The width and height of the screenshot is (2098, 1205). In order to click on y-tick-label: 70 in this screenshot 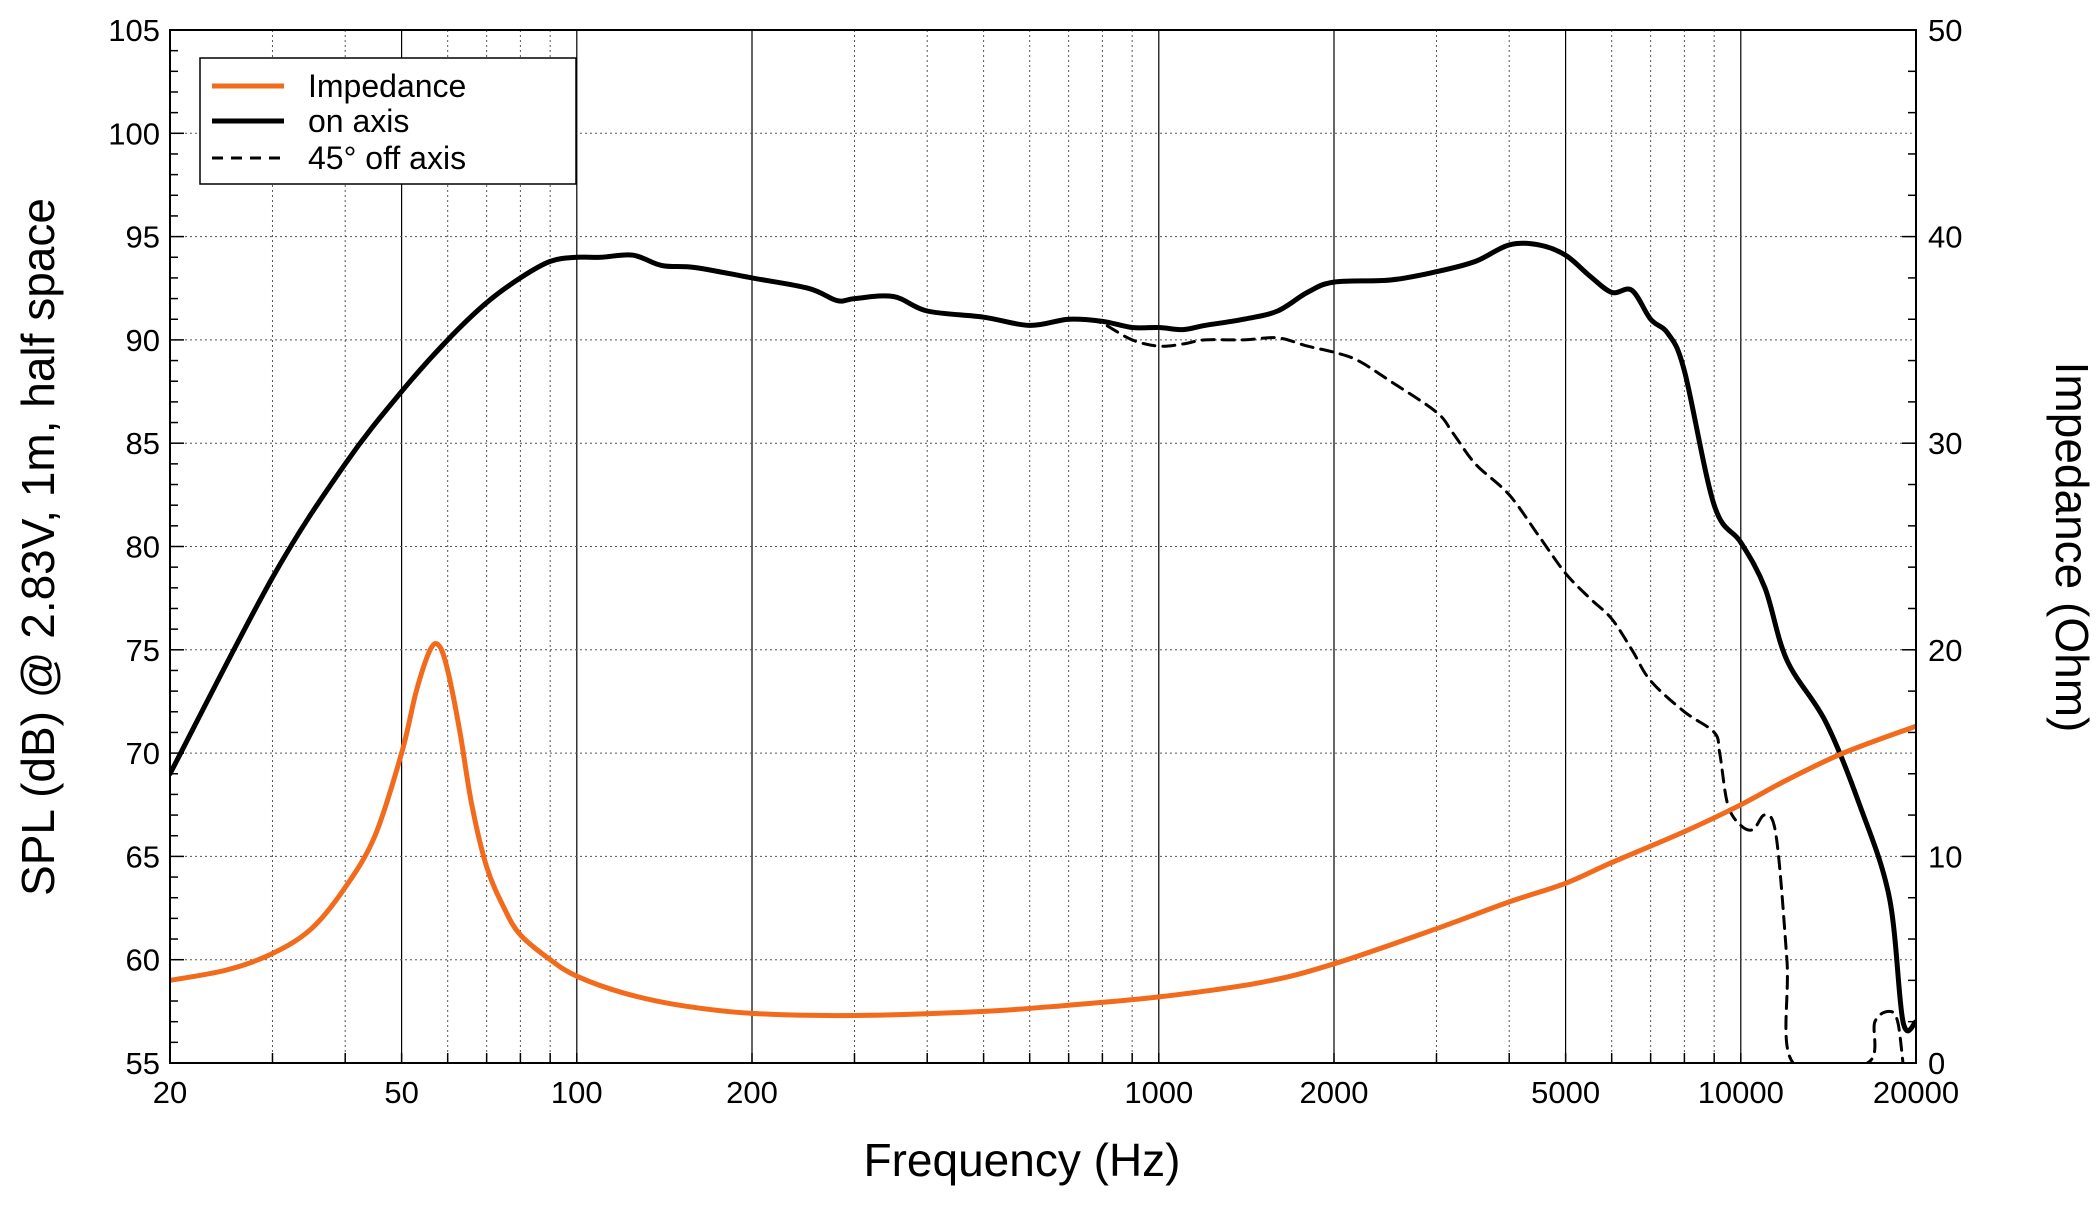, I will do `click(143, 753)`.